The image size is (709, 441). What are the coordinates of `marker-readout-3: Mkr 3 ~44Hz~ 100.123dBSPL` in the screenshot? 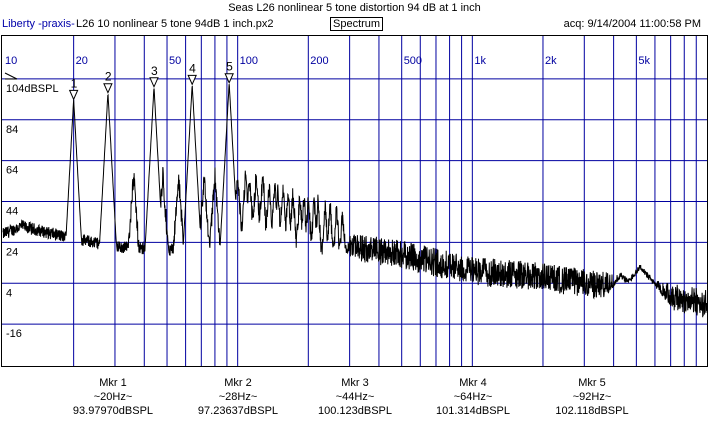 It's located at (355, 397).